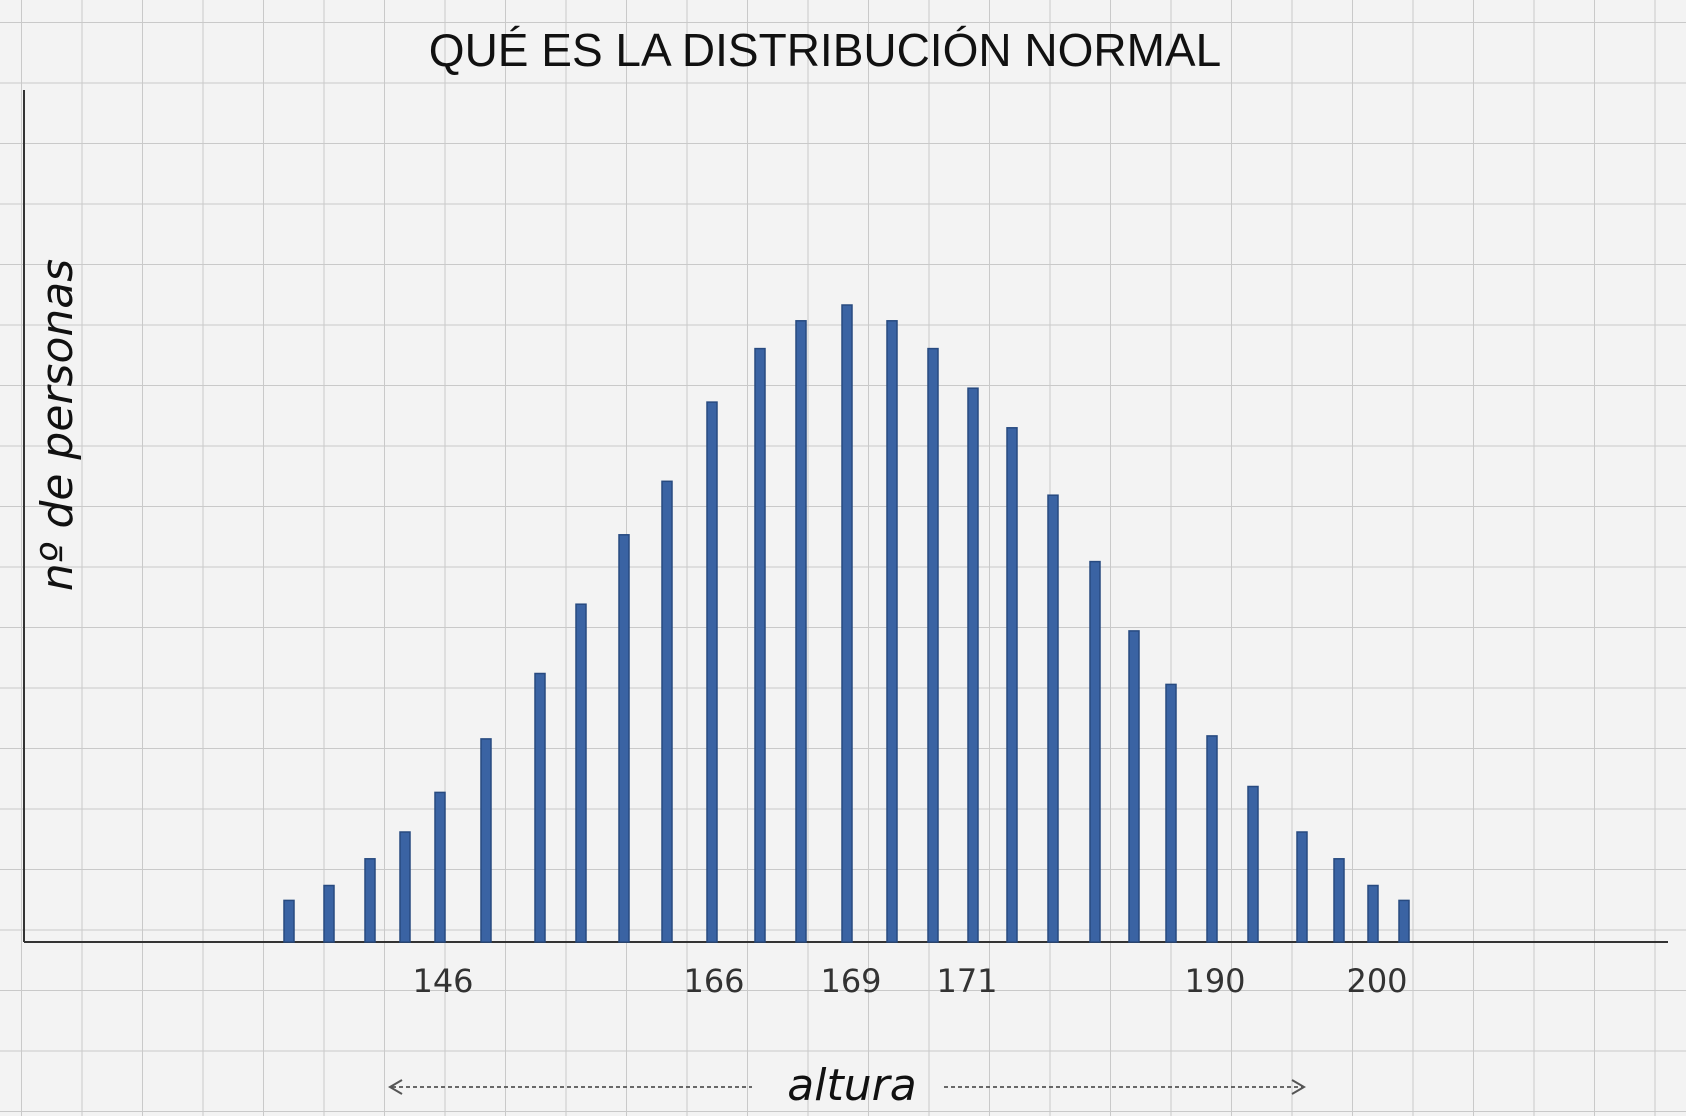 This screenshot has height=1116, width=1686. Describe the element at coordinates (713, 981) in the screenshot. I see `x-tick-label: 166` at that location.